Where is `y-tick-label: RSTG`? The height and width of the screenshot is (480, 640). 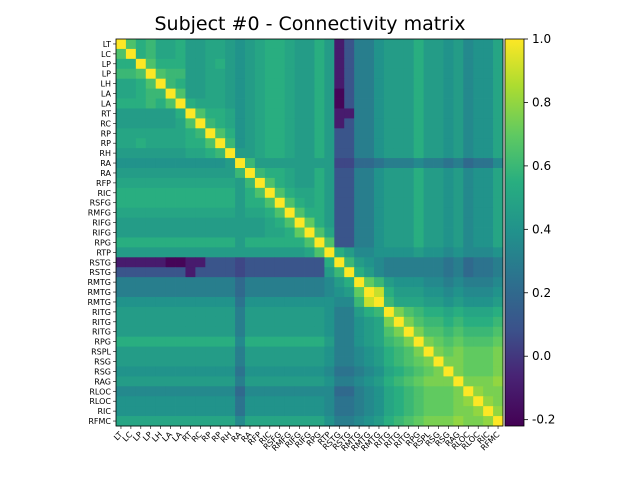 y-tick-label: RSTG is located at coordinates (100, 272).